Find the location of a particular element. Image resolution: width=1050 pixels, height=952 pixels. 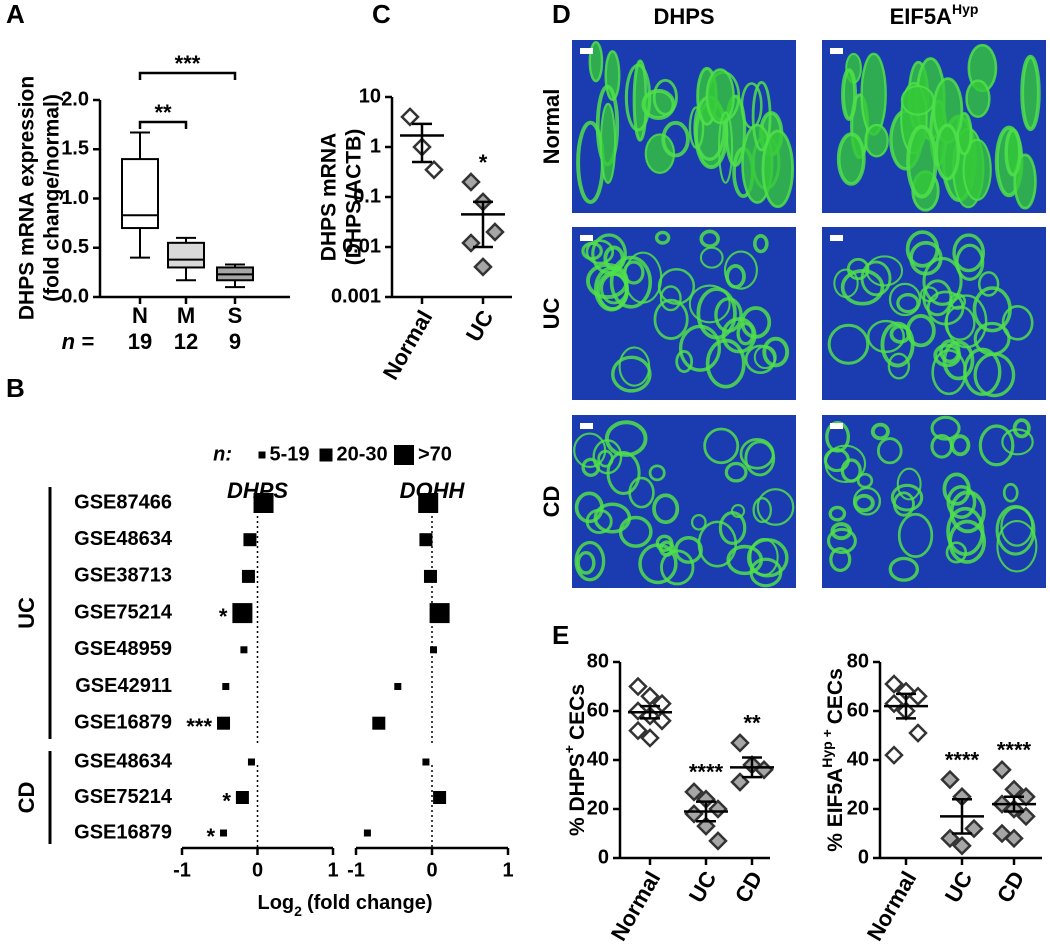

row-title: Normal is located at coordinates (551, 127).